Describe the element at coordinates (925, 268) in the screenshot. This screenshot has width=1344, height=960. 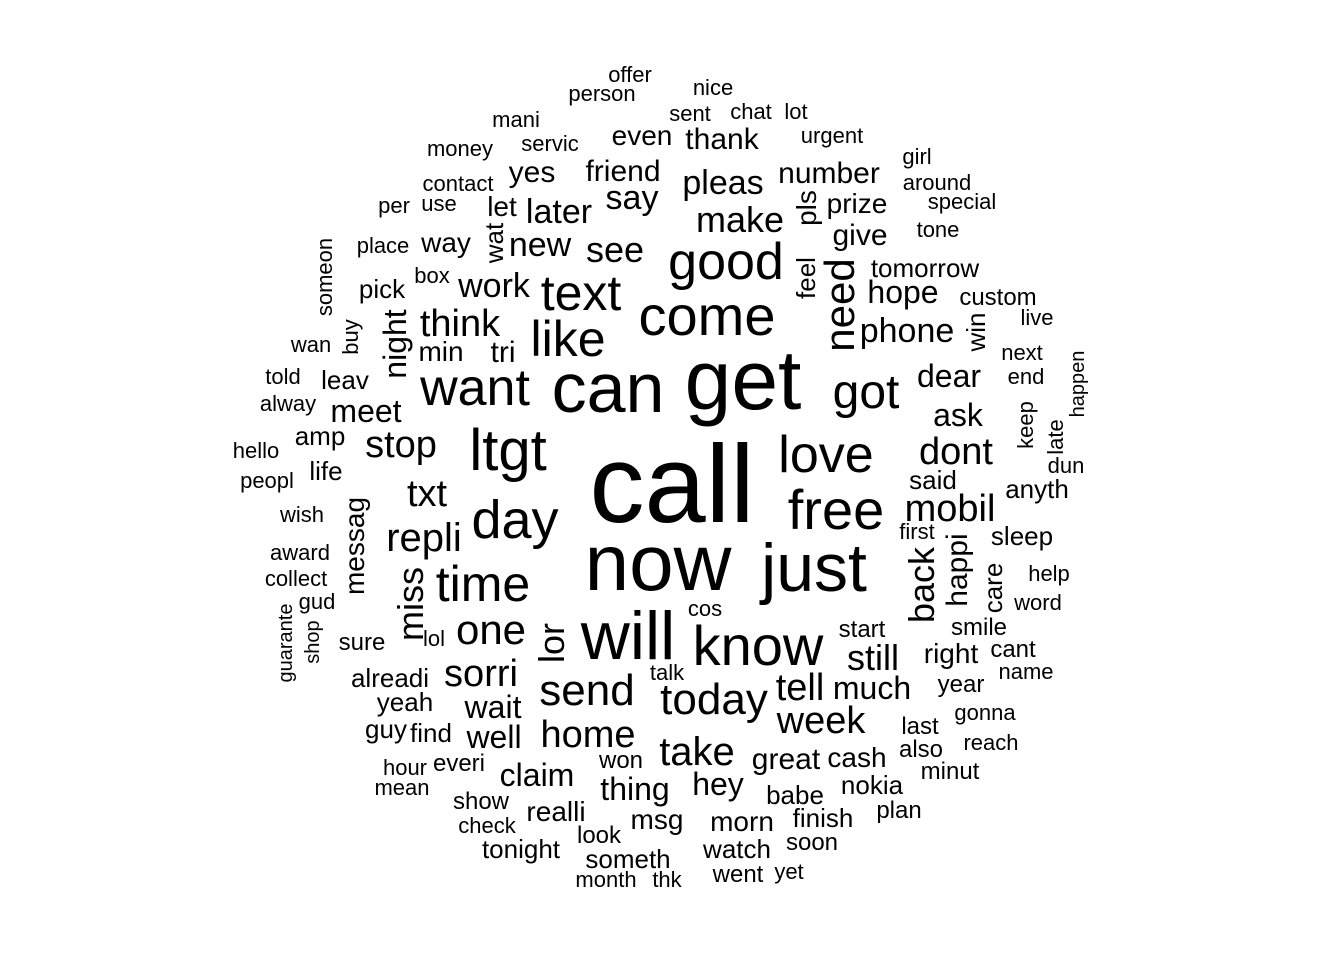
I see `word-tomorrow: tomorrow` at that location.